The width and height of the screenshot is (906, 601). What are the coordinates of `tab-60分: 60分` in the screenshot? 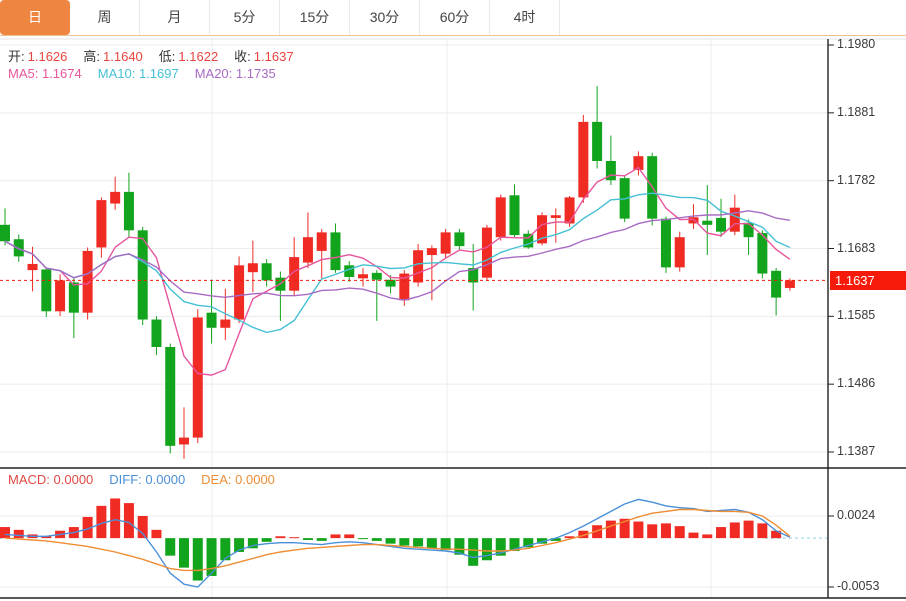 It's located at (455, 17).